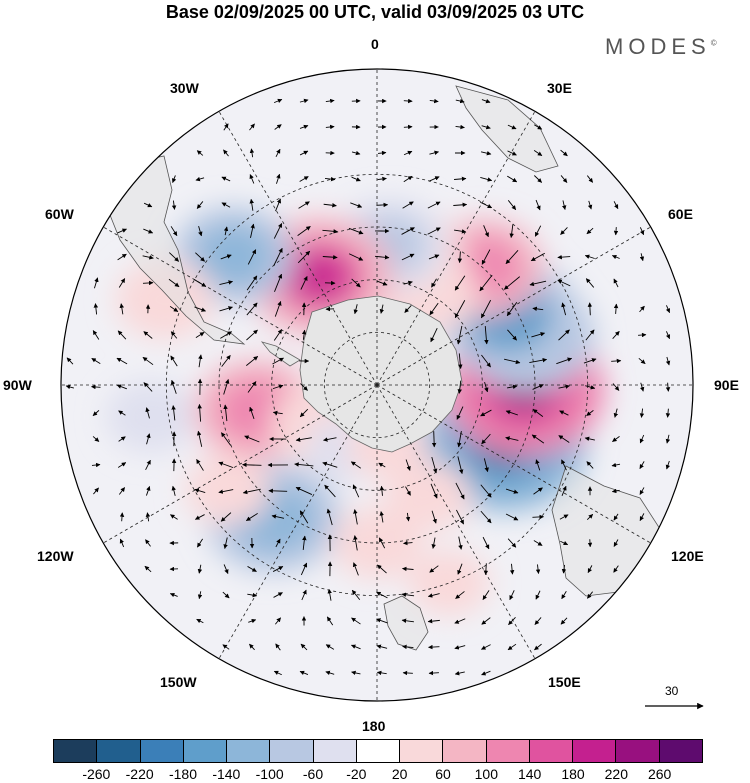  I want to click on south-america, so click(176, 250).